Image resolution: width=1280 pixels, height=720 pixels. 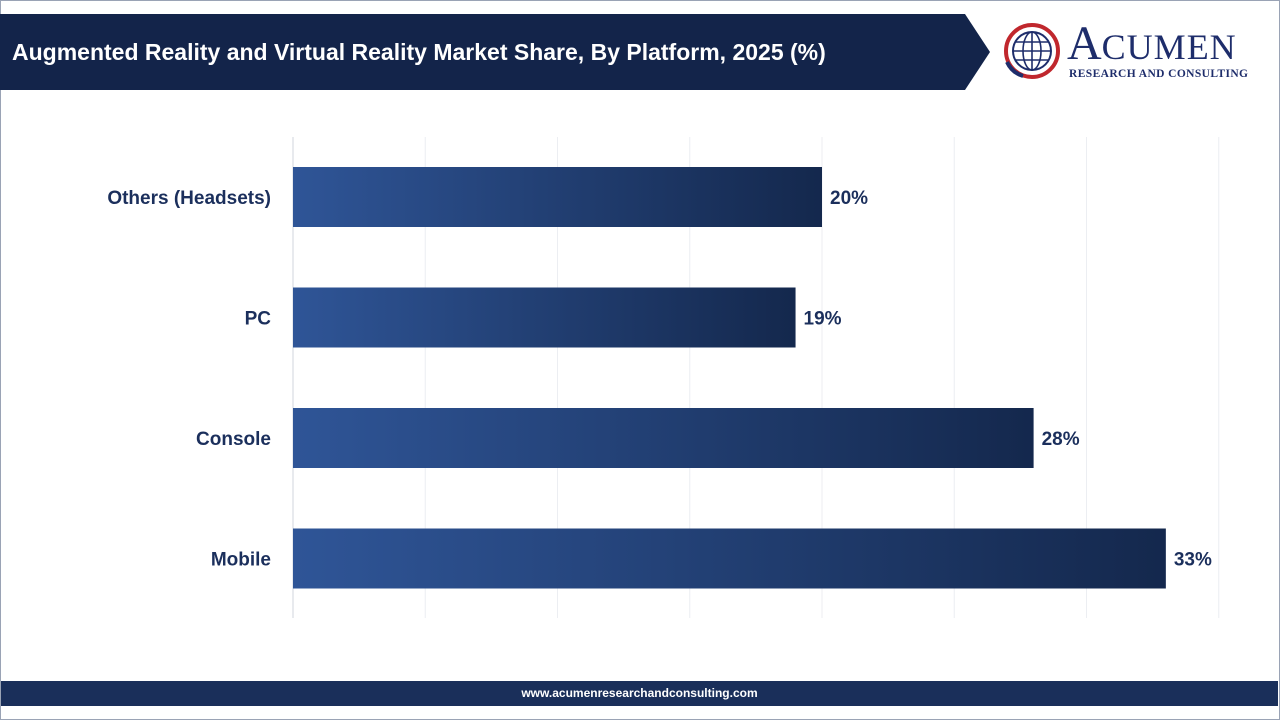 What do you see at coordinates (1152, 43) in the screenshot?
I see `logo-wordmark: ACUMEN` at bounding box center [1152, 43].